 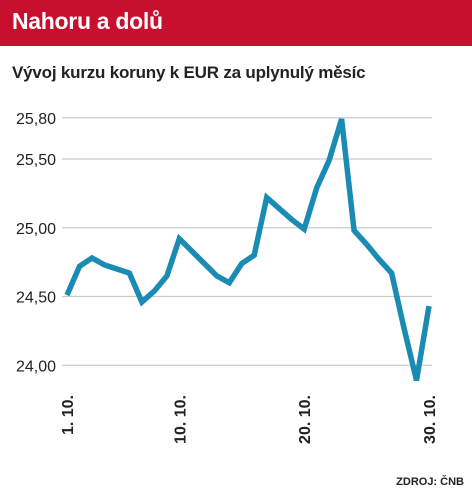 I want to click on x-tick-label: 30. 10., so click(x=430, y=419).